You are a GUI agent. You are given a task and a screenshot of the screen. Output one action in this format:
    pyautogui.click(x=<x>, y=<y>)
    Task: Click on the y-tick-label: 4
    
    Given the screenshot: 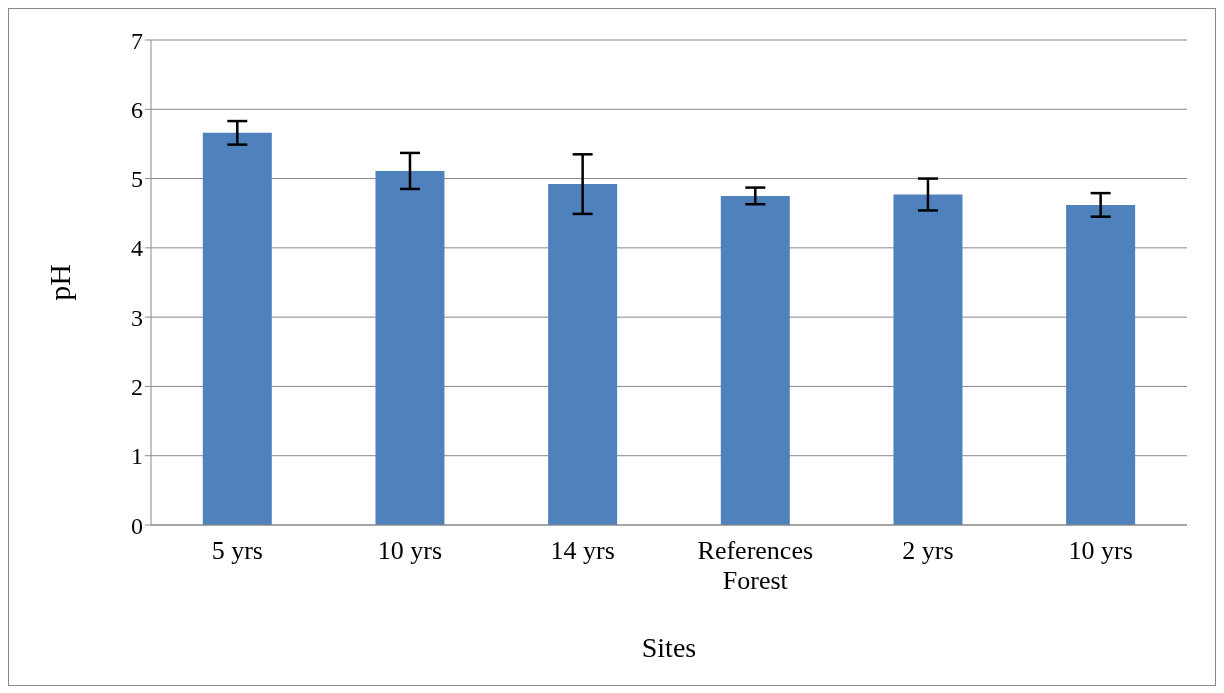 What is the action you would take?
    pyautogui.click(x=137, y=248)
    